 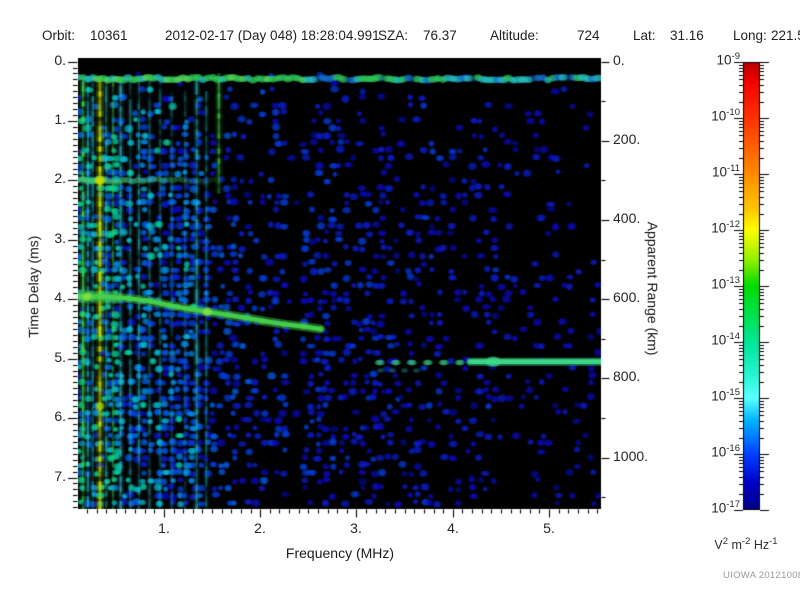 What do you see at coordinates (644, 35) in the screenshot?
I see `lat-label: Lat:` at bounding box center [644, 35].